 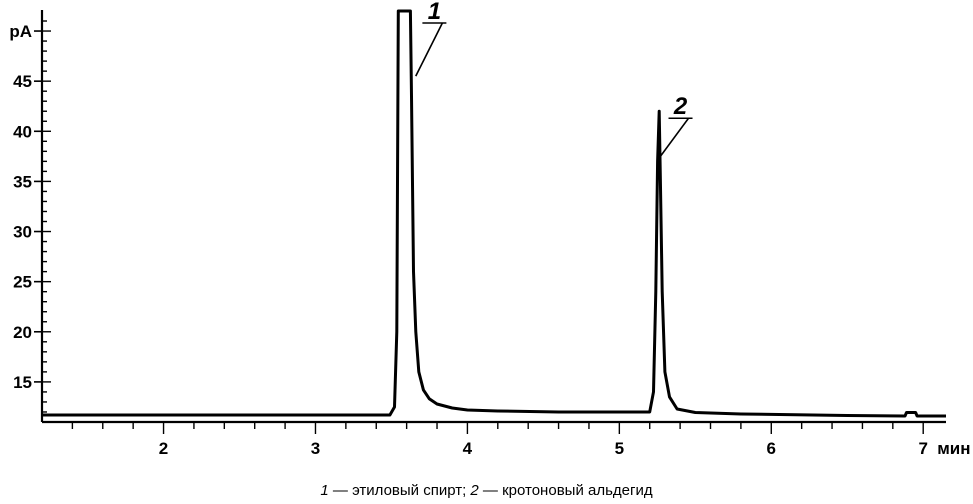 What do you see at coordinates (22, 232) in the screenshot?
I see `y-tick-label: 30` at bounding box center [22, 232].